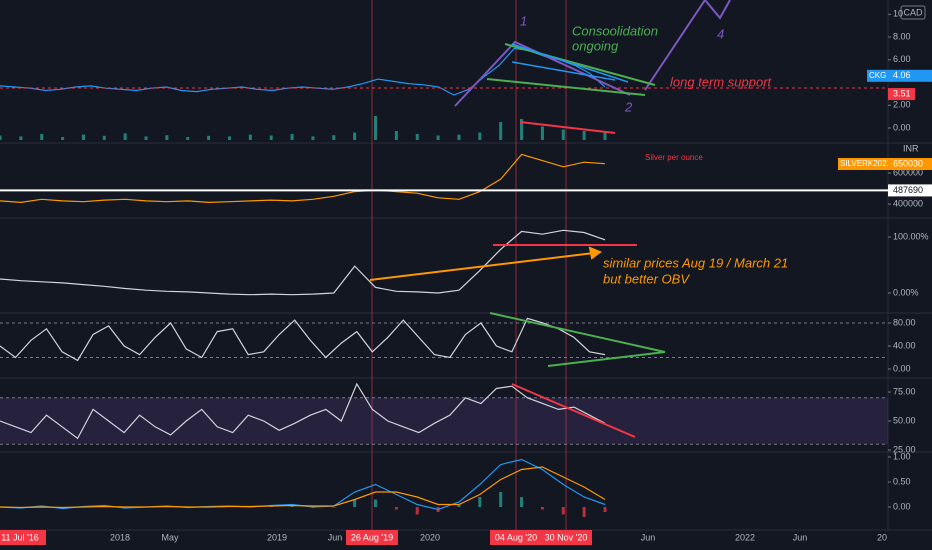 Image resolution: width=932 pixels, height=550 pixels. What do you see at coordinates (906, 292) in the screenshot?
I see `y-tick-label: 0.00%` at bounding box center [906, 292].